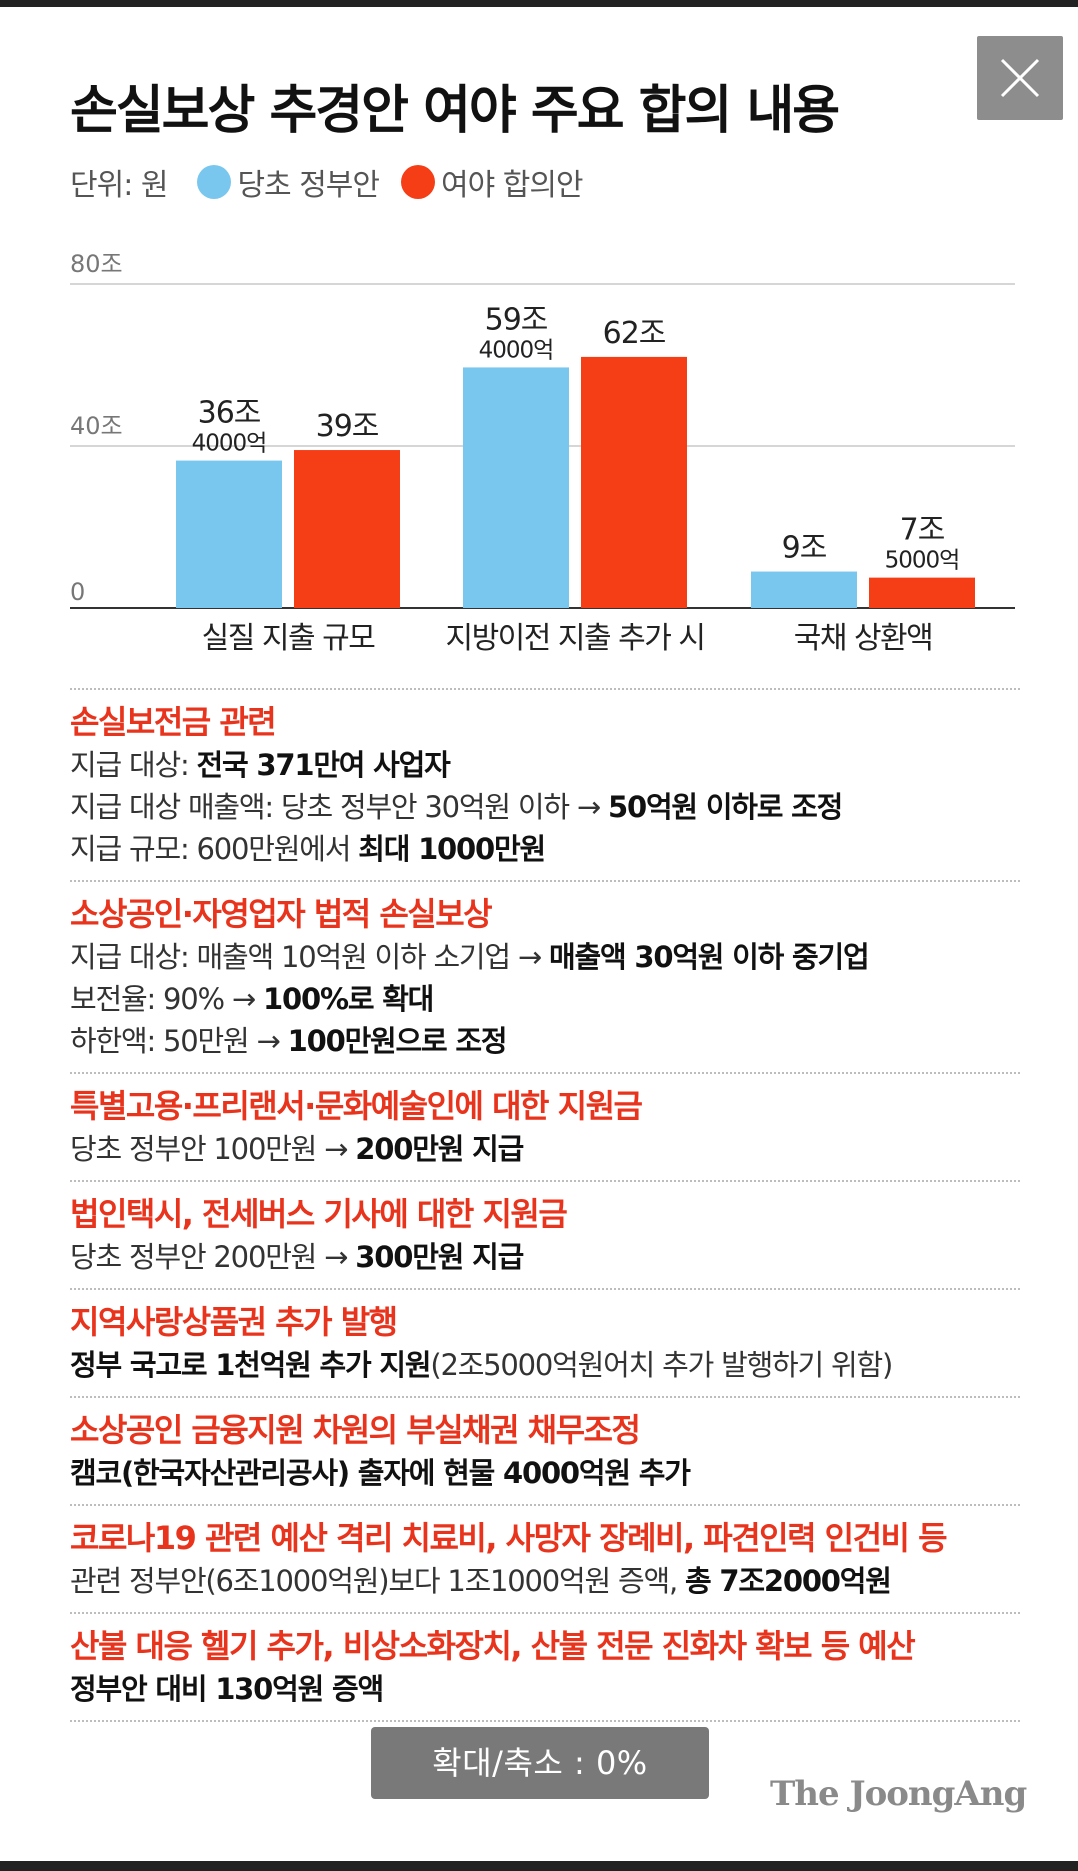 Image resolution: width=1078 pixels, height=1871 pixels. Describe the element at coordinates (898, 1794) in the screenshot. I see `brand-logo: The JoongAng` at that location.